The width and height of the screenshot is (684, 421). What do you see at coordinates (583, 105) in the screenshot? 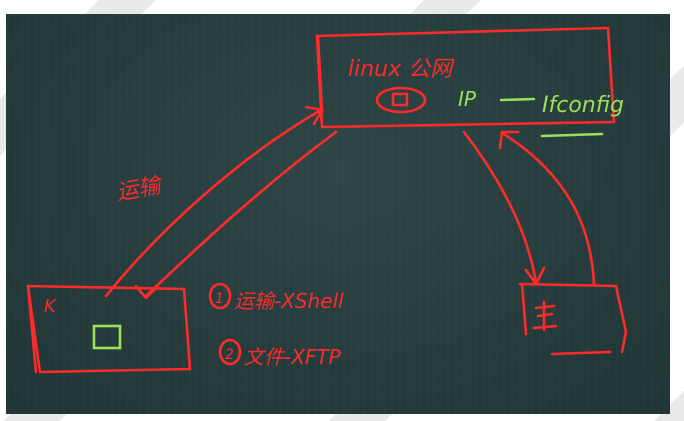
I see `ifconfig-command: Ifconfig` at bounding box center [583, 105].